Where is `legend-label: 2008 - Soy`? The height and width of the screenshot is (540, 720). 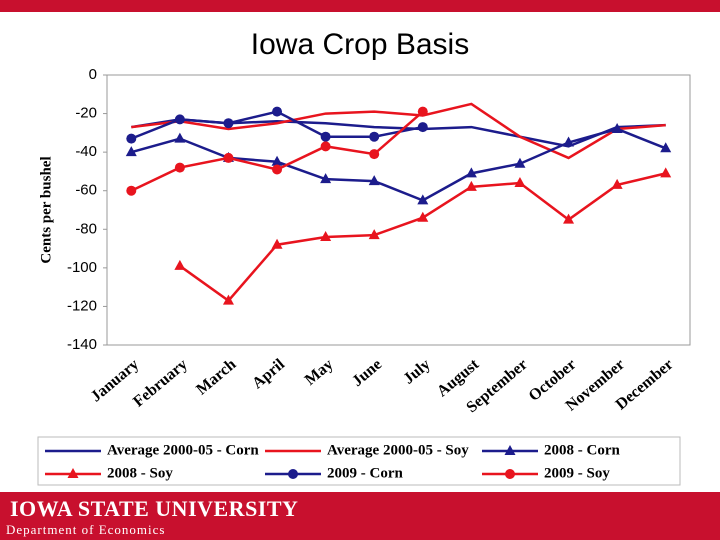 legend-label: 2008 - Soy is located at coordinates (140, 473).